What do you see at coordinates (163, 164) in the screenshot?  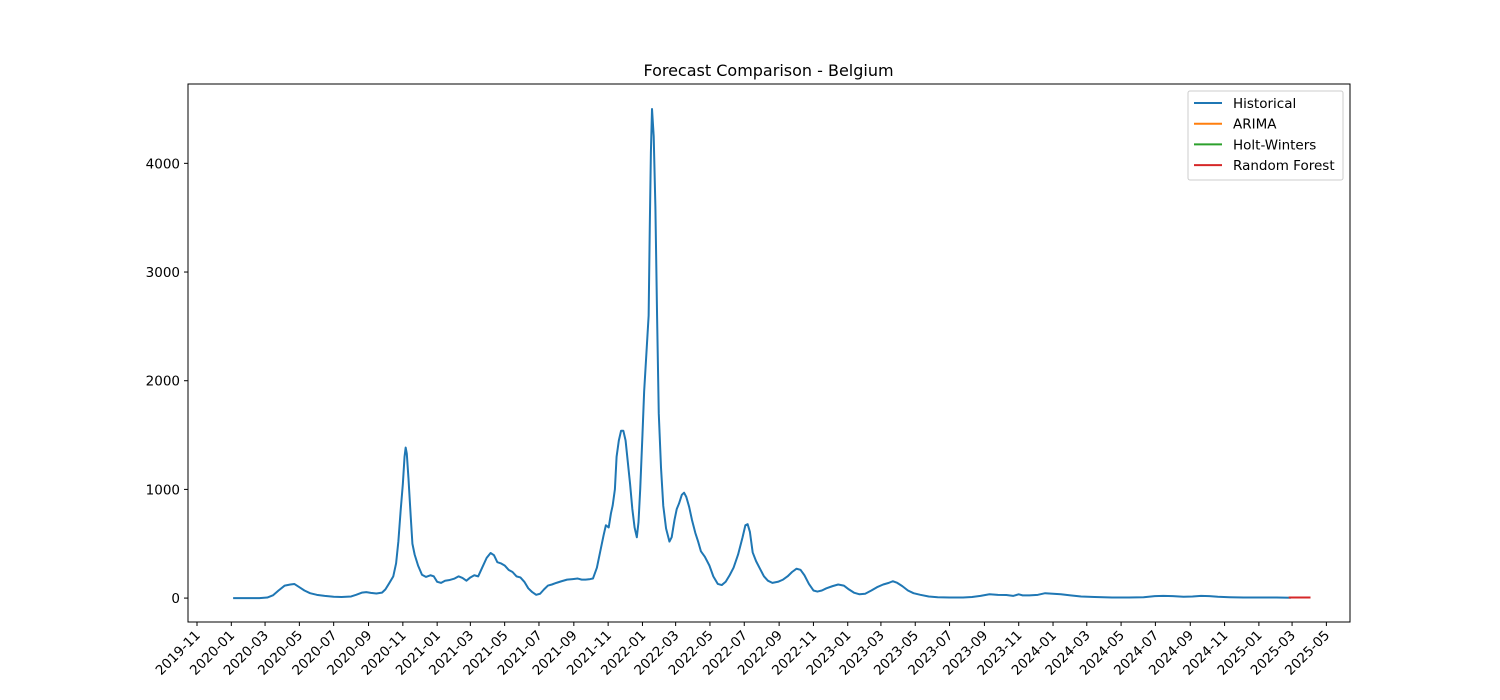 I see `y-tick-label: 4000` at bounding box center [163, 164].